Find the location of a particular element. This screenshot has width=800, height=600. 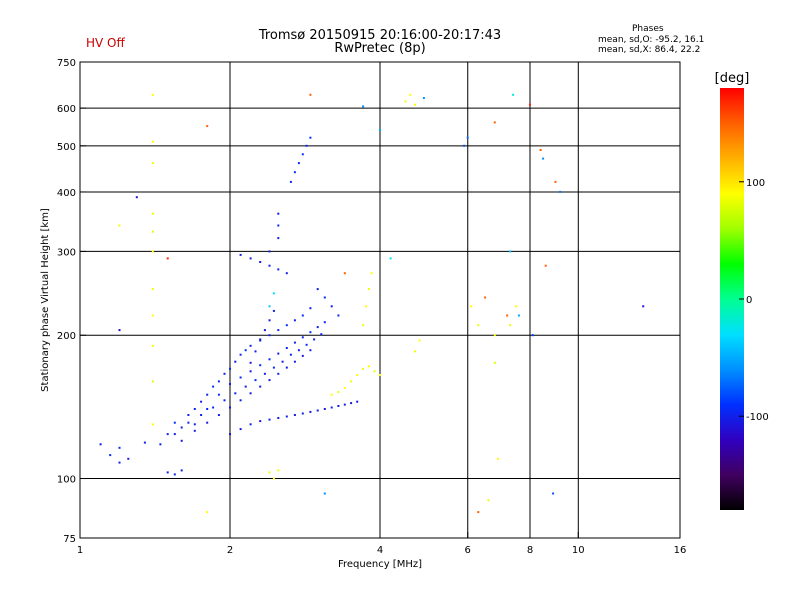

phase-title: Phases is located at coordinates (648, 29).